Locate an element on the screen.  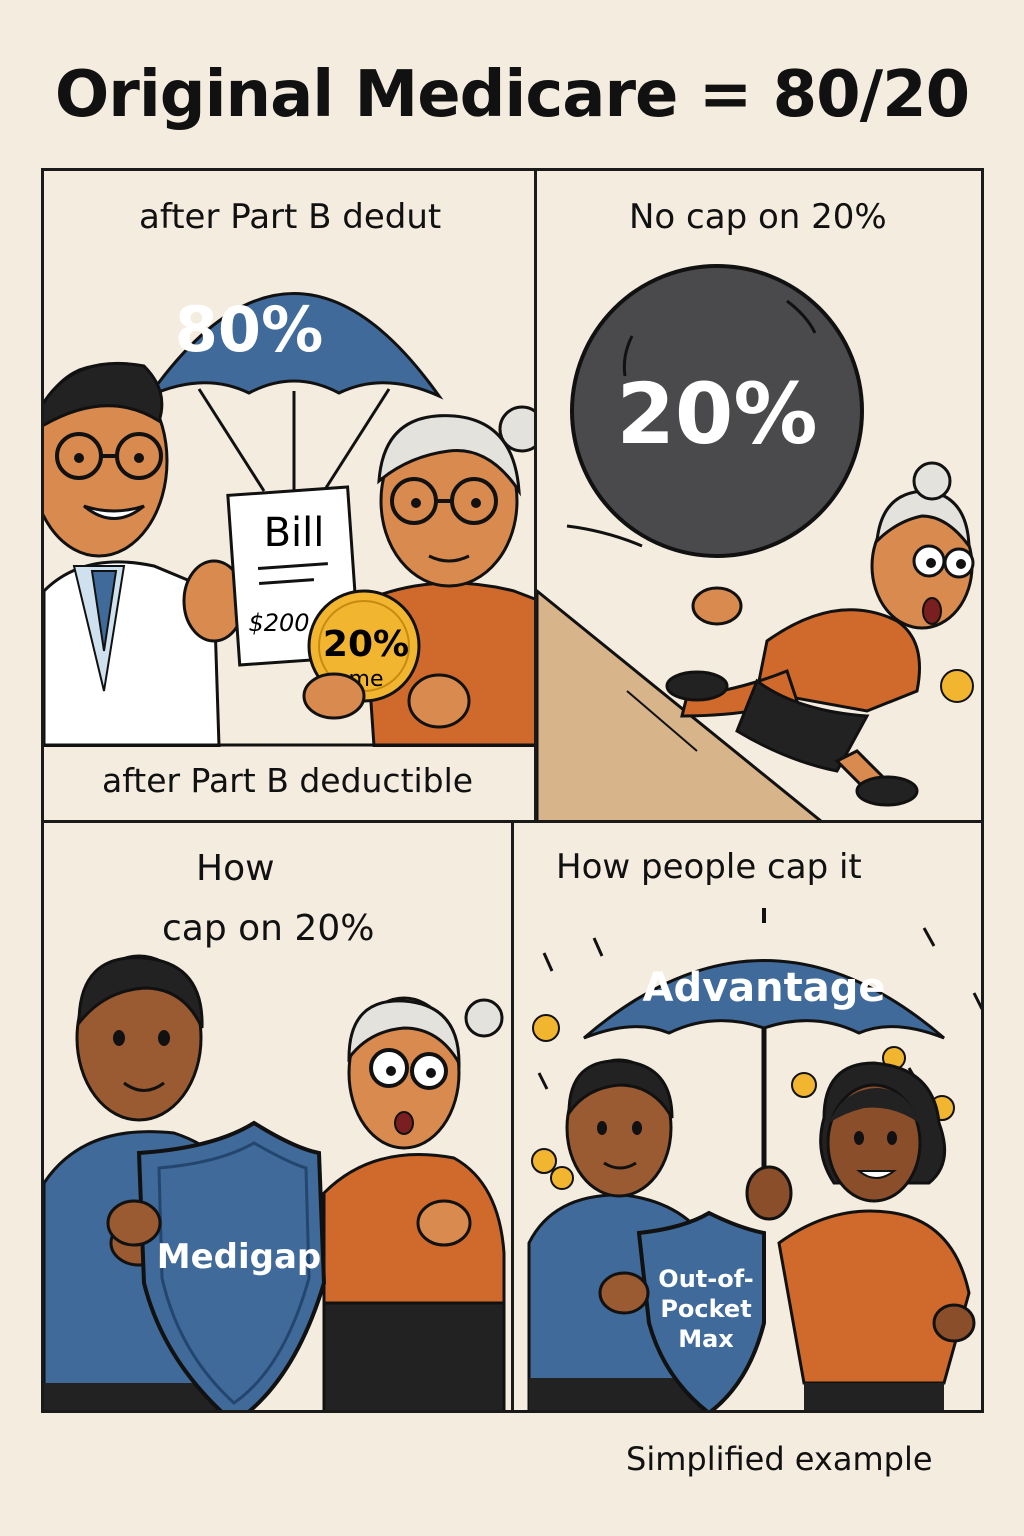
coin-icon is located at coordinates (957, 686).